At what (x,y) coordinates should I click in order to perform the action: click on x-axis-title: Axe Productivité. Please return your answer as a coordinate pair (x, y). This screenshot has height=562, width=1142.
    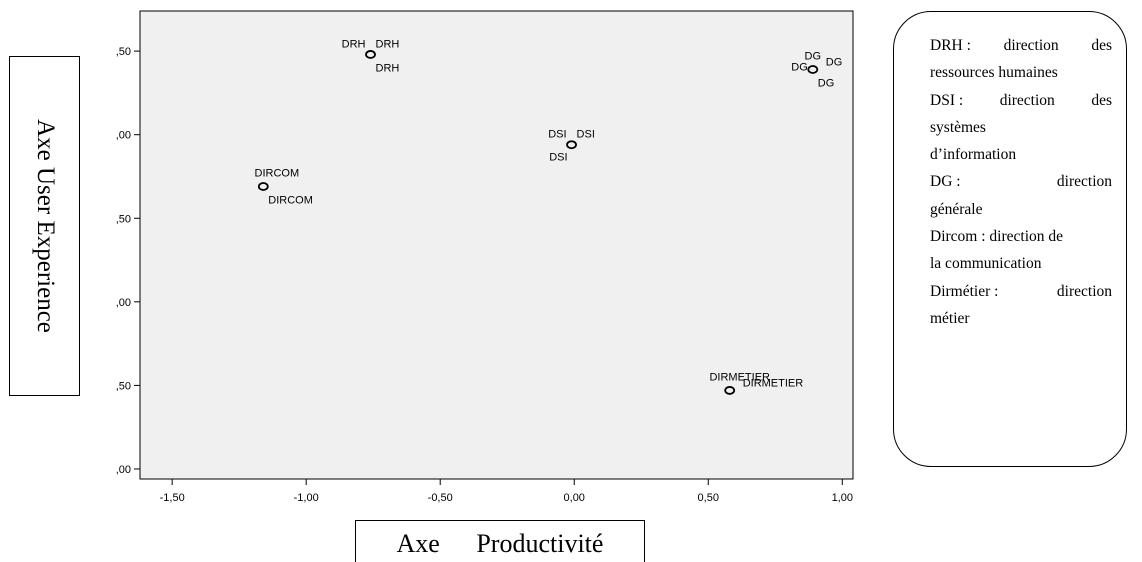
    Looking at the image, I should click on (500, 543).